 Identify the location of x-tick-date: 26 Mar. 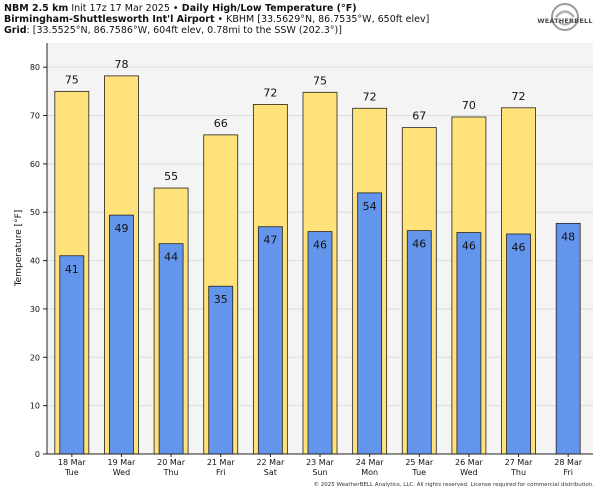
(469, 462).